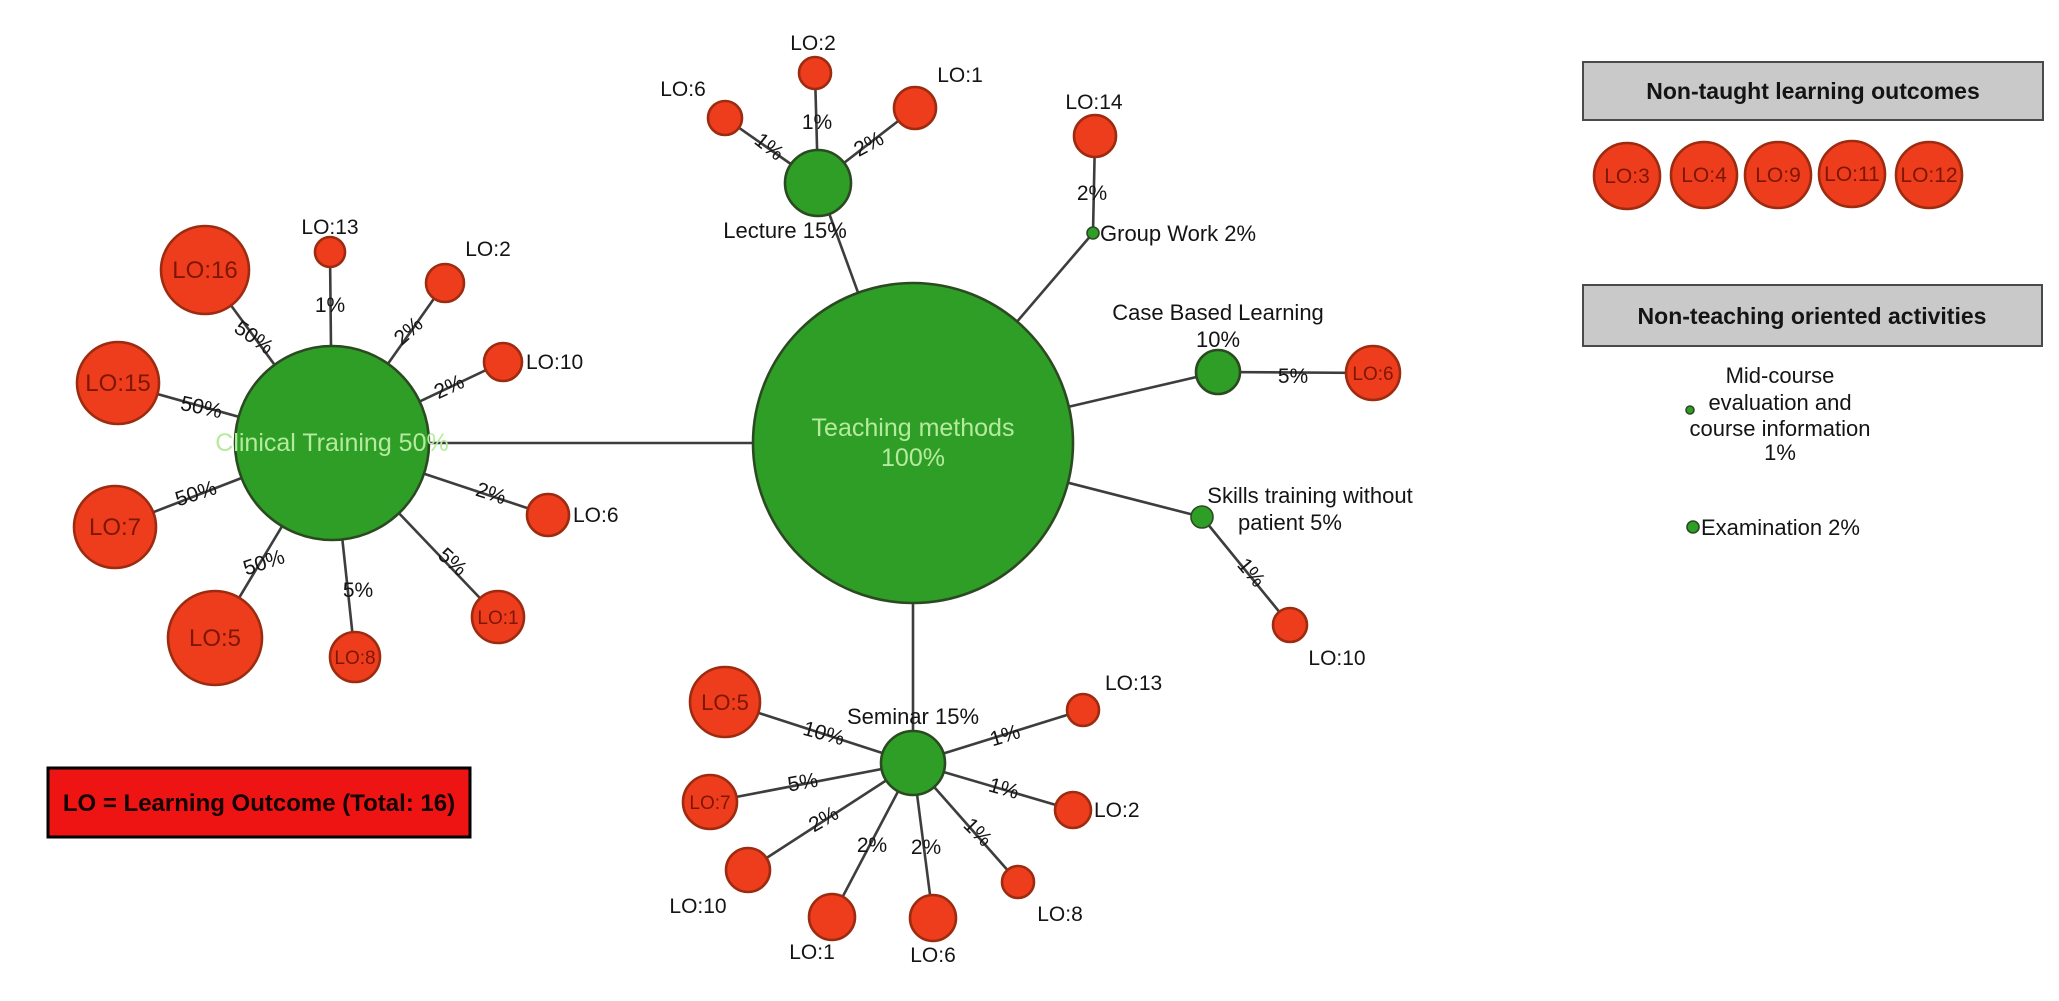 The image size is (2059, 1001). What do you see at coordinates (815, 73) in the screenshot?
I see `lecture-lo2-node` at bounding box center [815, 73].